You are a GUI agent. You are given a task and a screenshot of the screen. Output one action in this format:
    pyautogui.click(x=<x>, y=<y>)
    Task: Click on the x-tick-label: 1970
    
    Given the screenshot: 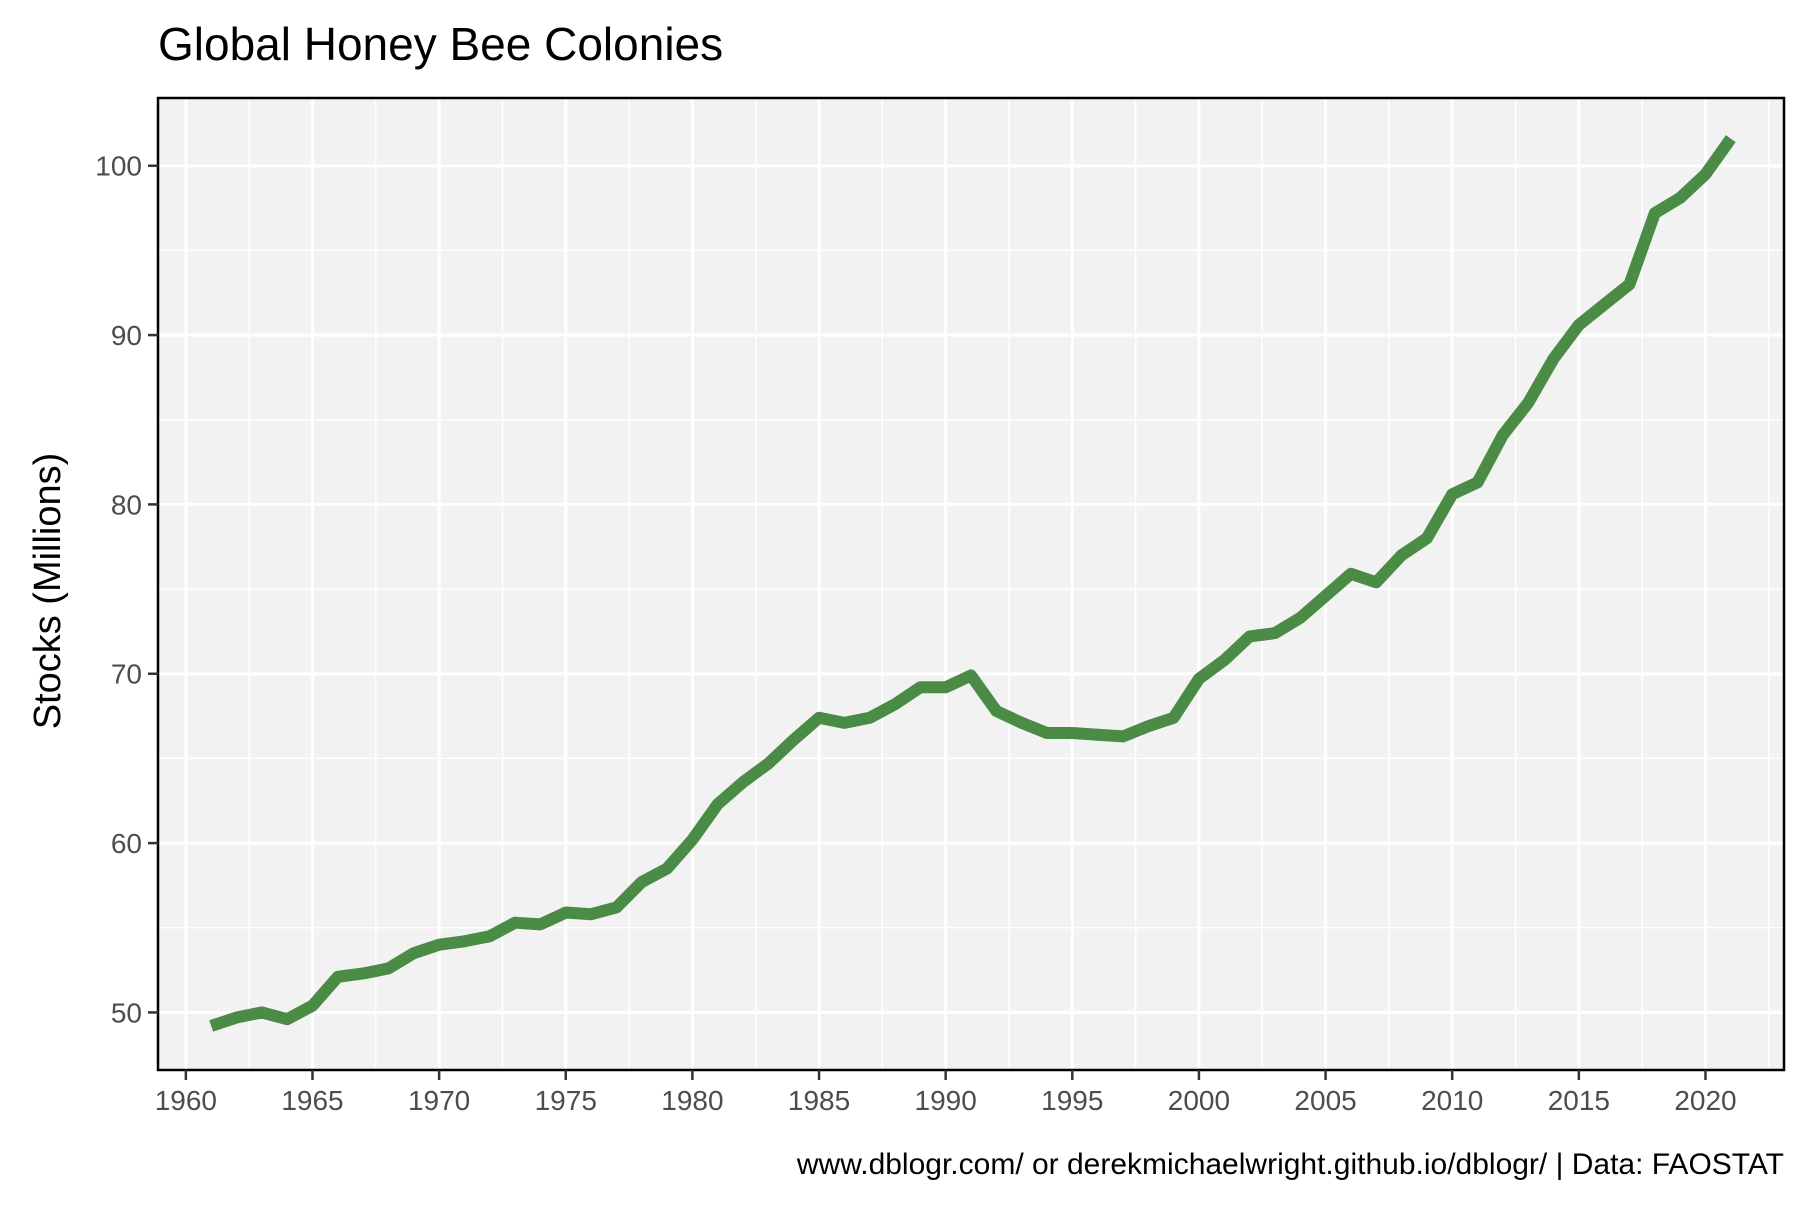 What is the action you would take?
    pyautogui.click(x=439, y=1100)
    